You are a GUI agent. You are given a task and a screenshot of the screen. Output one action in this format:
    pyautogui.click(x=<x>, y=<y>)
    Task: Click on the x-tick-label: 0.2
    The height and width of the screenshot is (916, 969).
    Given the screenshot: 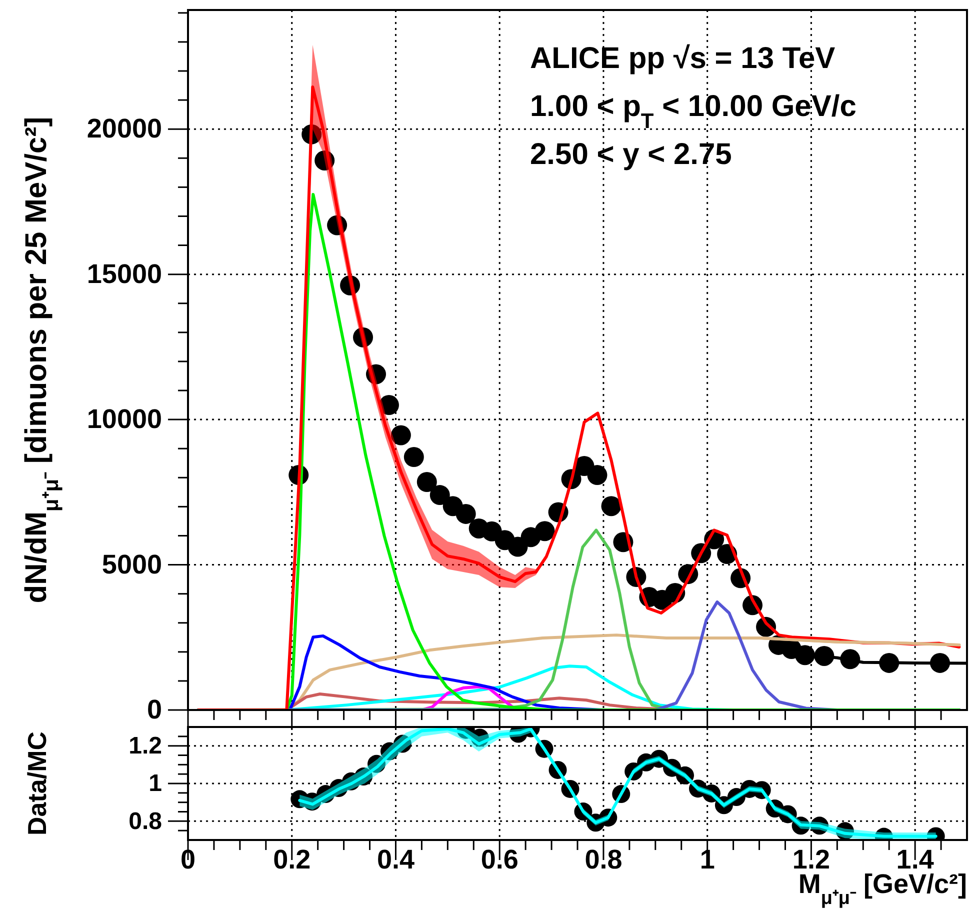 What is the action you would take?
    pyautogui.click(x=292, y=859)
    